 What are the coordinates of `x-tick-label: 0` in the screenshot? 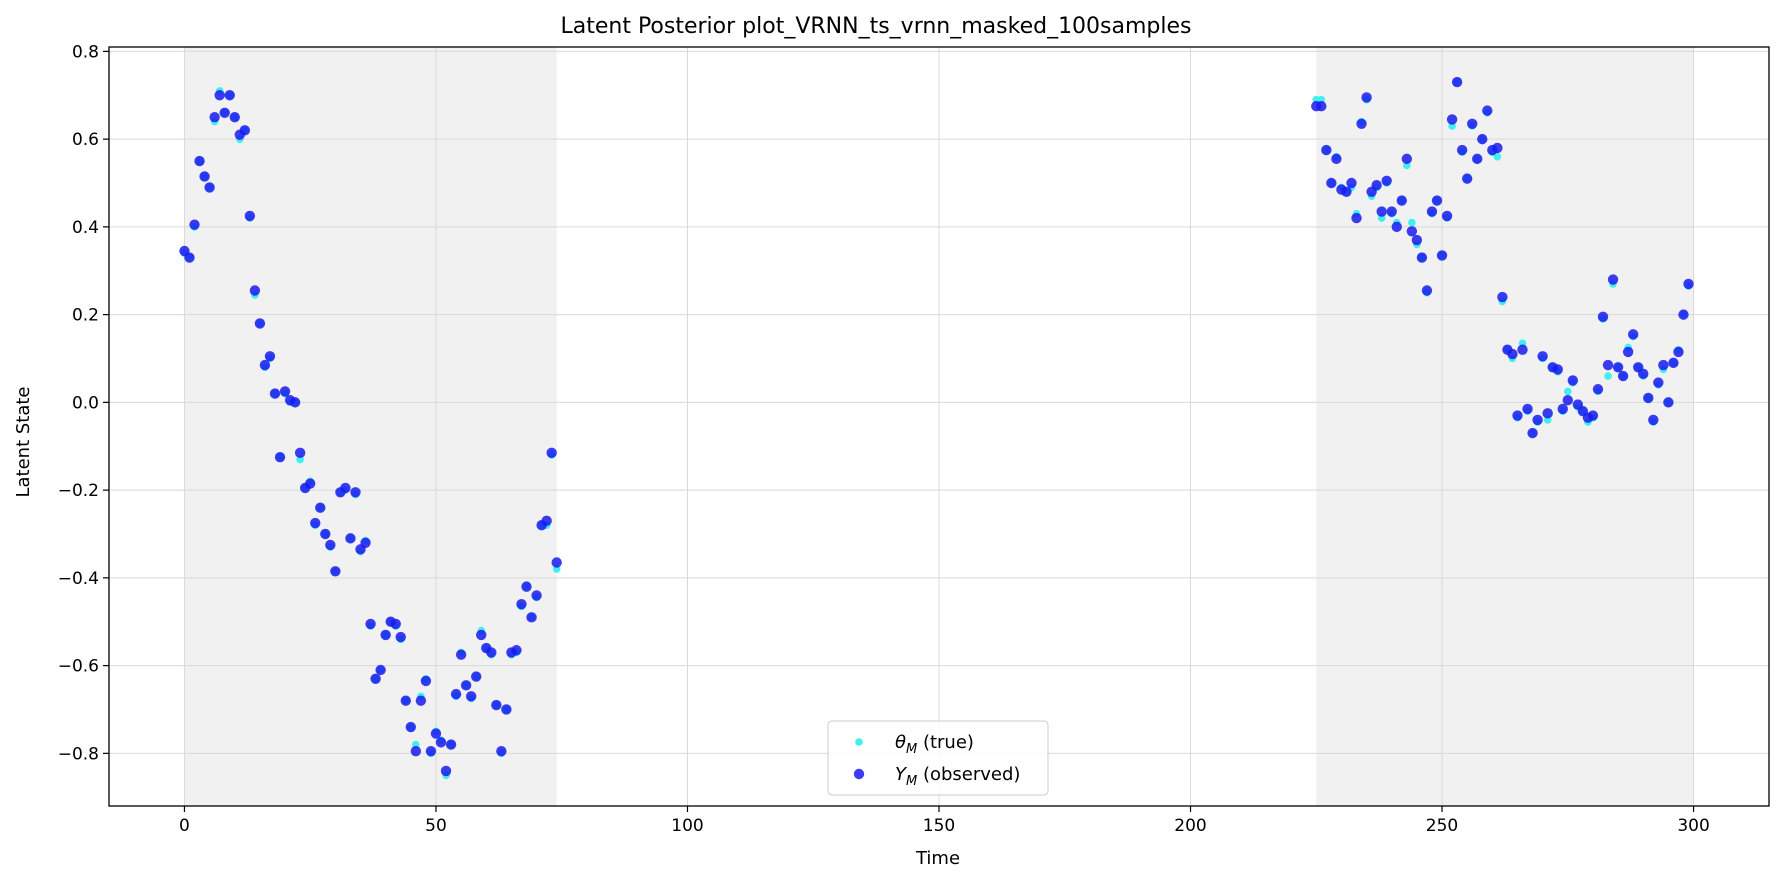 It's located at (184, 826).